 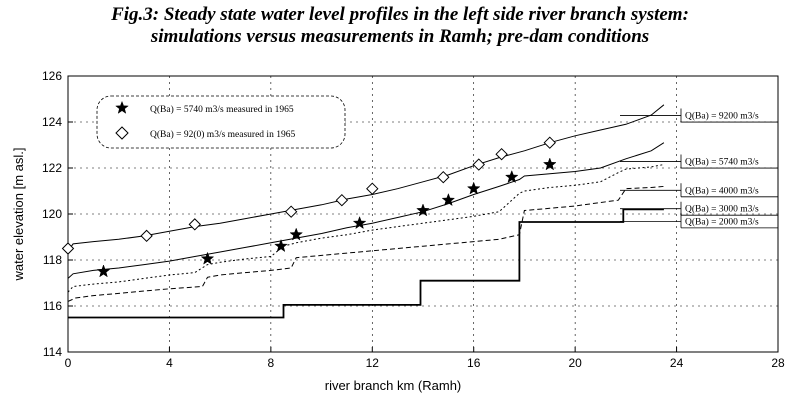 I want to click on x-tick-label: 24, so click(x=677, y=363).